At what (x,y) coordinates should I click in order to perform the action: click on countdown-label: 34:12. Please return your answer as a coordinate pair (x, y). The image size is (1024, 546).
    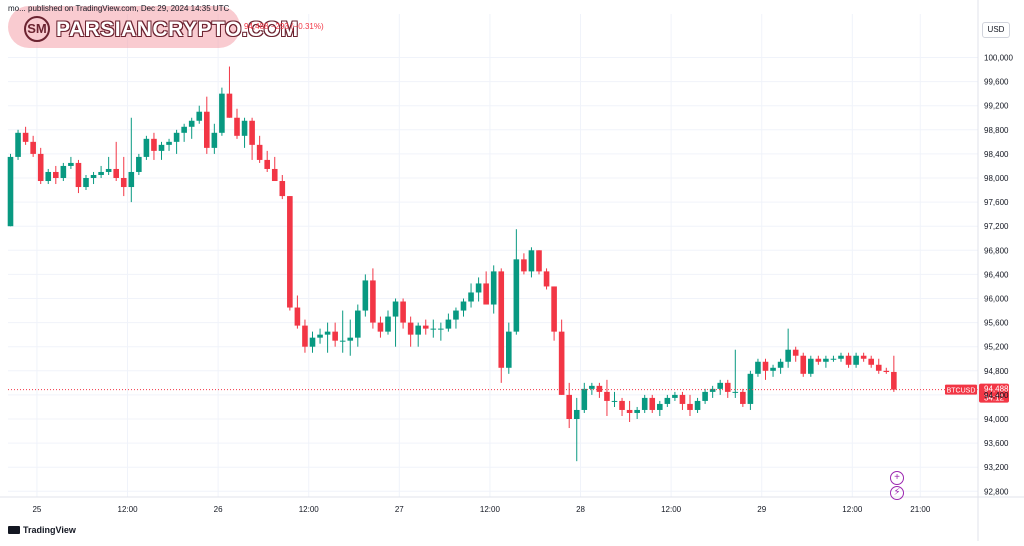
    Looking at the image, I should click on (994, 398).